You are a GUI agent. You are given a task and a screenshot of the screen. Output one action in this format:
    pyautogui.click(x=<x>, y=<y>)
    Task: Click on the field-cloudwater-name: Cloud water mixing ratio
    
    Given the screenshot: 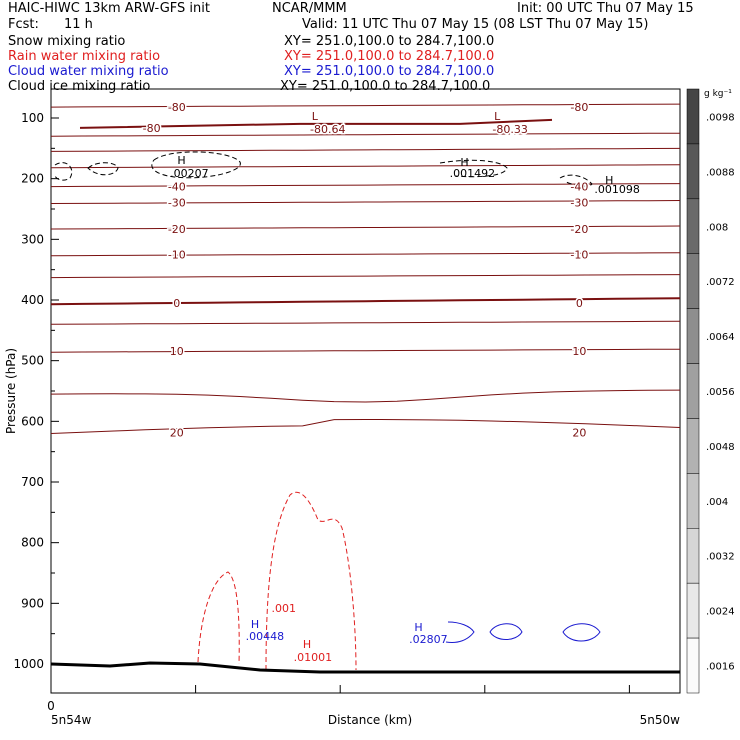 What is the action you would take?
    pyautogui.click(x=88, y=71)
    